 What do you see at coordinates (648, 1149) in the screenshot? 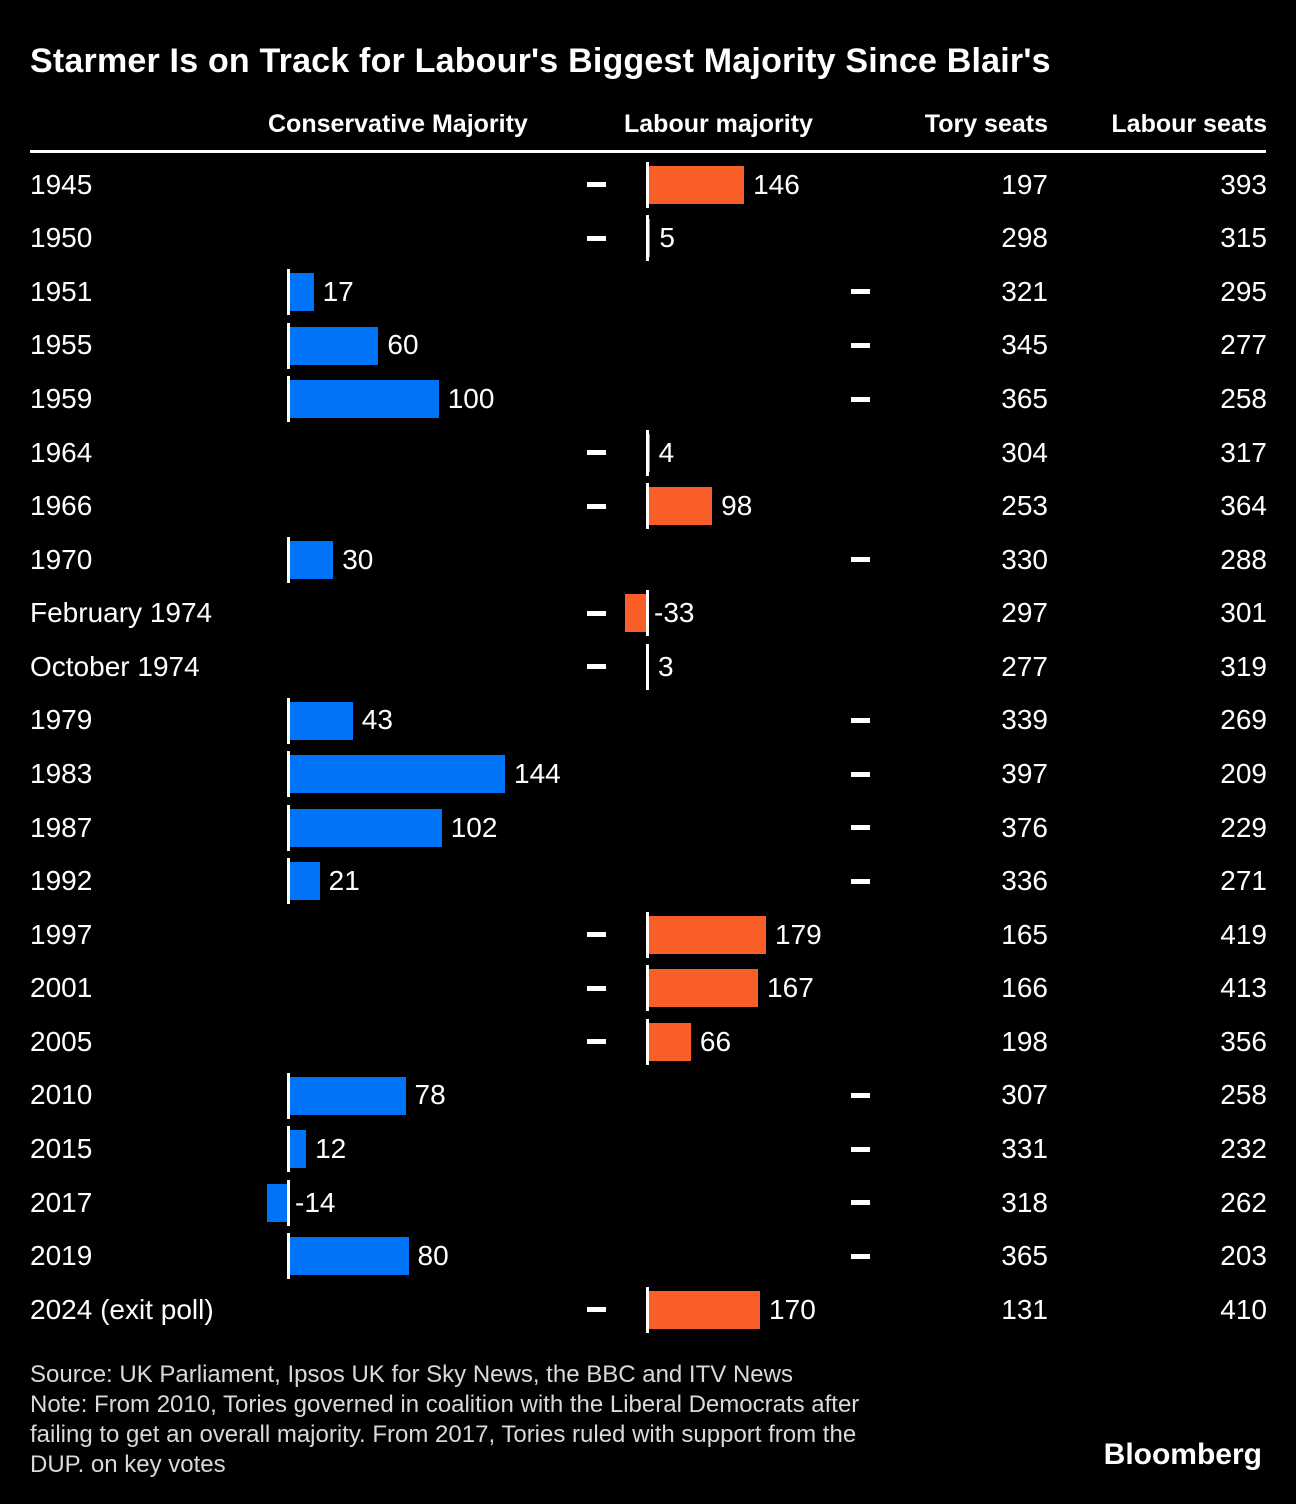
I see `table-row: 2015 12 331 232` at bounding box center [648, 1149].